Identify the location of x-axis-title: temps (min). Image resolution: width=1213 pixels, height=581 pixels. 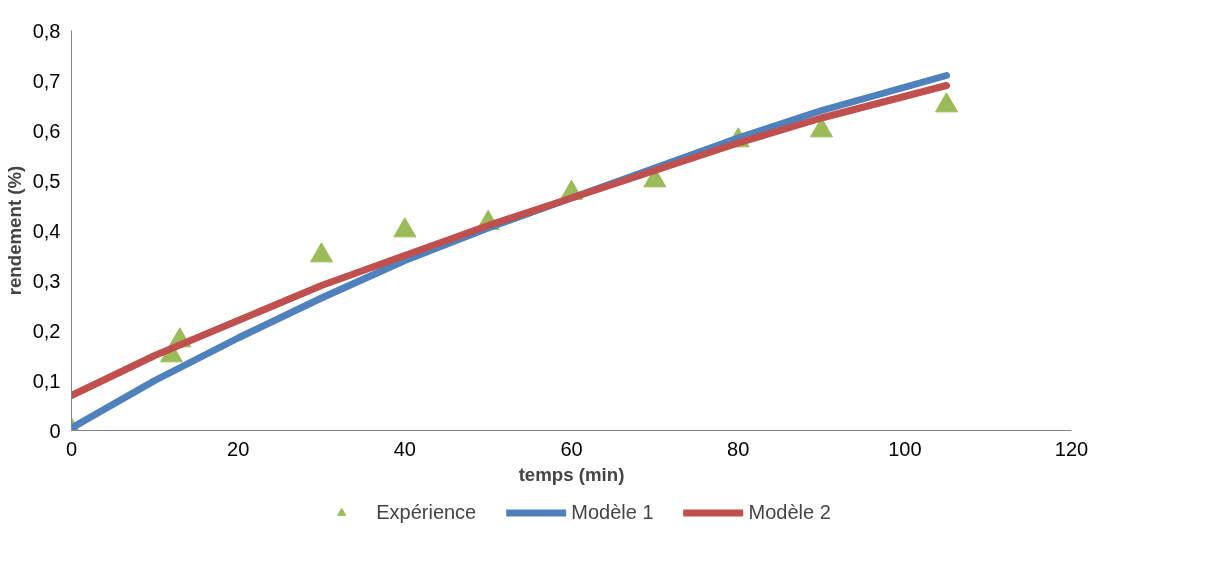
(571, 474).